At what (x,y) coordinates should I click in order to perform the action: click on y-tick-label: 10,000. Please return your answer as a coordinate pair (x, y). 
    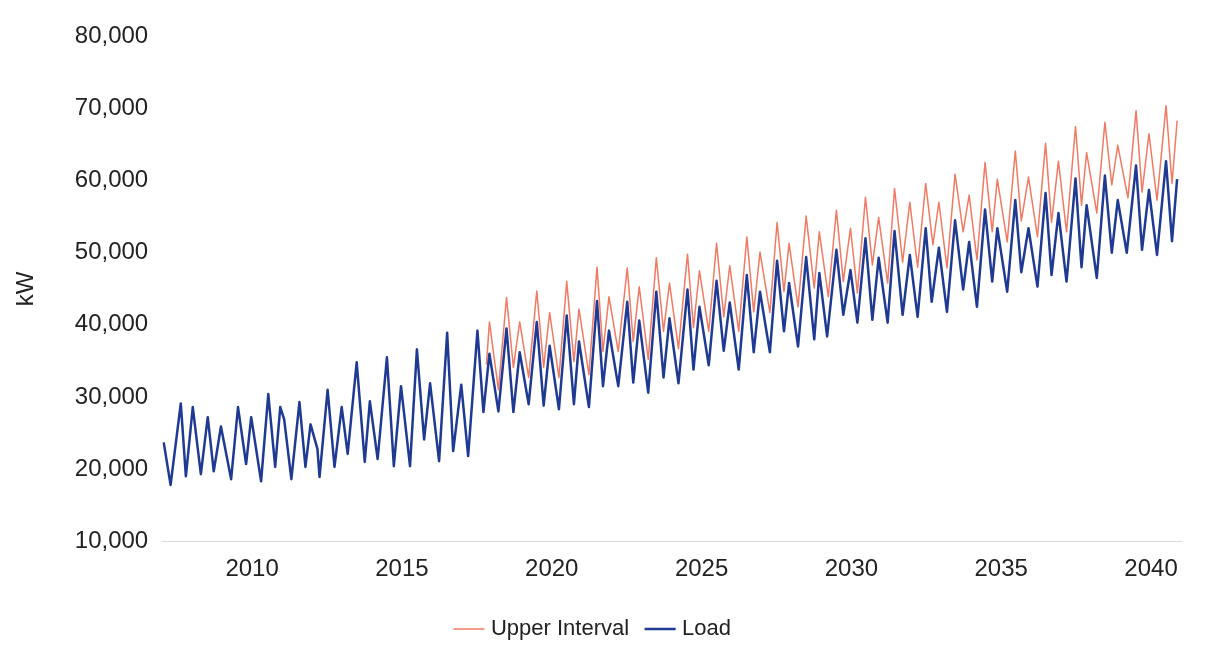
    Looking at the image, I should click on (111, 539).